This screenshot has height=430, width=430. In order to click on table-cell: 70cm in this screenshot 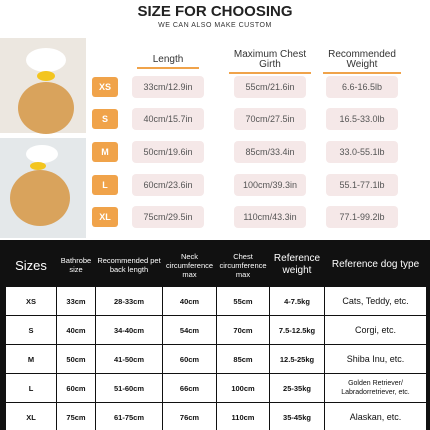, I will do `click(243, 330)`.